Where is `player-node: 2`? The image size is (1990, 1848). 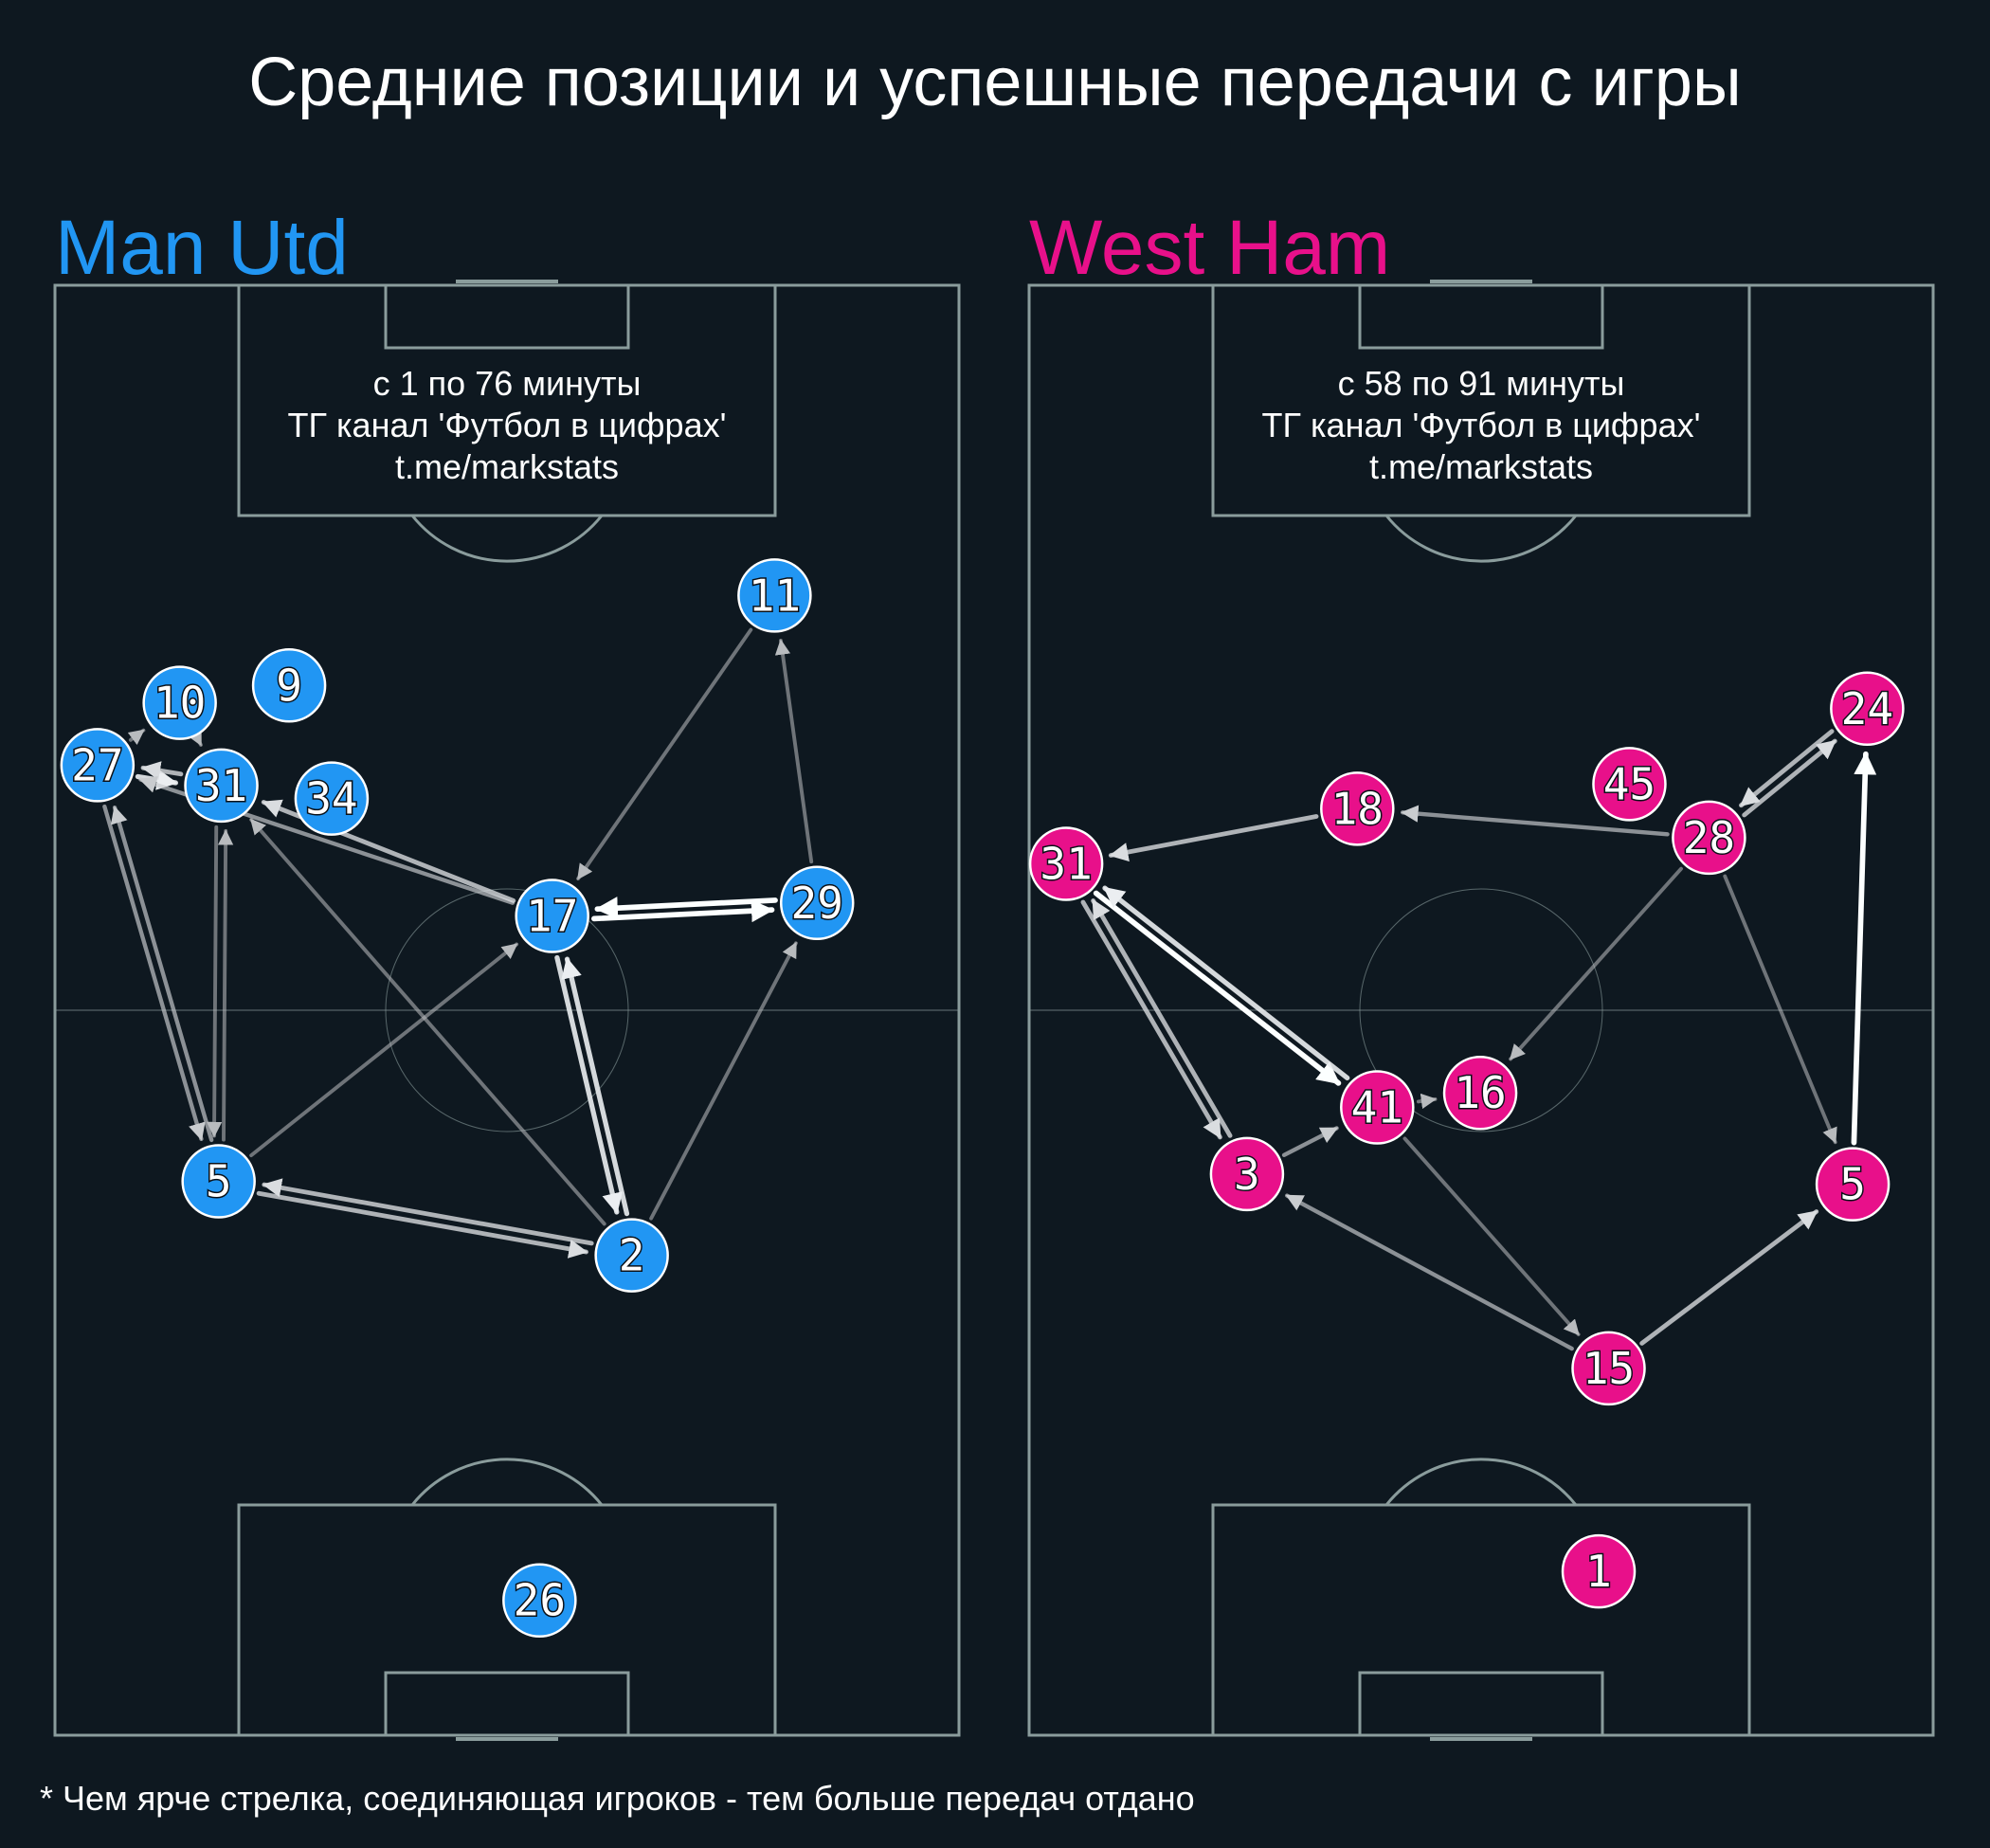 player-node: 2 is located at coordinates (631, 1255).